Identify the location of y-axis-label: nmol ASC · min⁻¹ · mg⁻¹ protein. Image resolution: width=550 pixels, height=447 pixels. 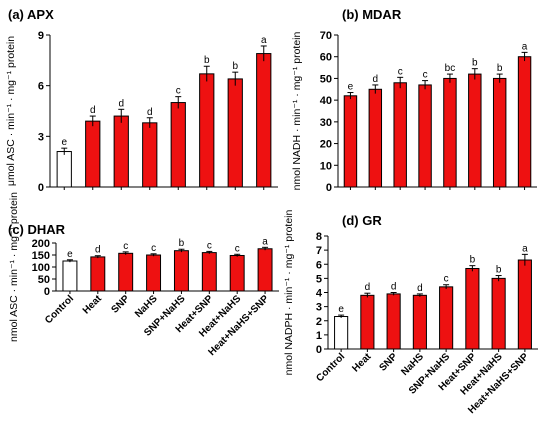
(14, 267).